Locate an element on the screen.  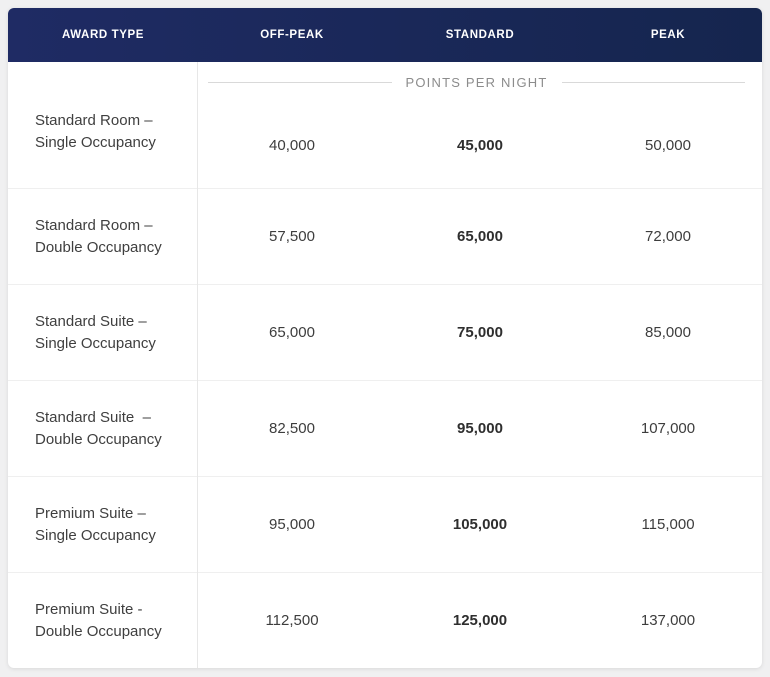
cell-peak: 107,000 is located at coordinates (668, 428).